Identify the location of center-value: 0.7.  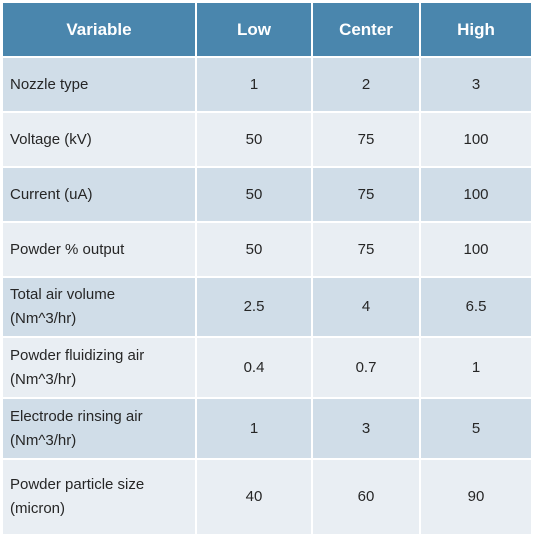
(366, 367).